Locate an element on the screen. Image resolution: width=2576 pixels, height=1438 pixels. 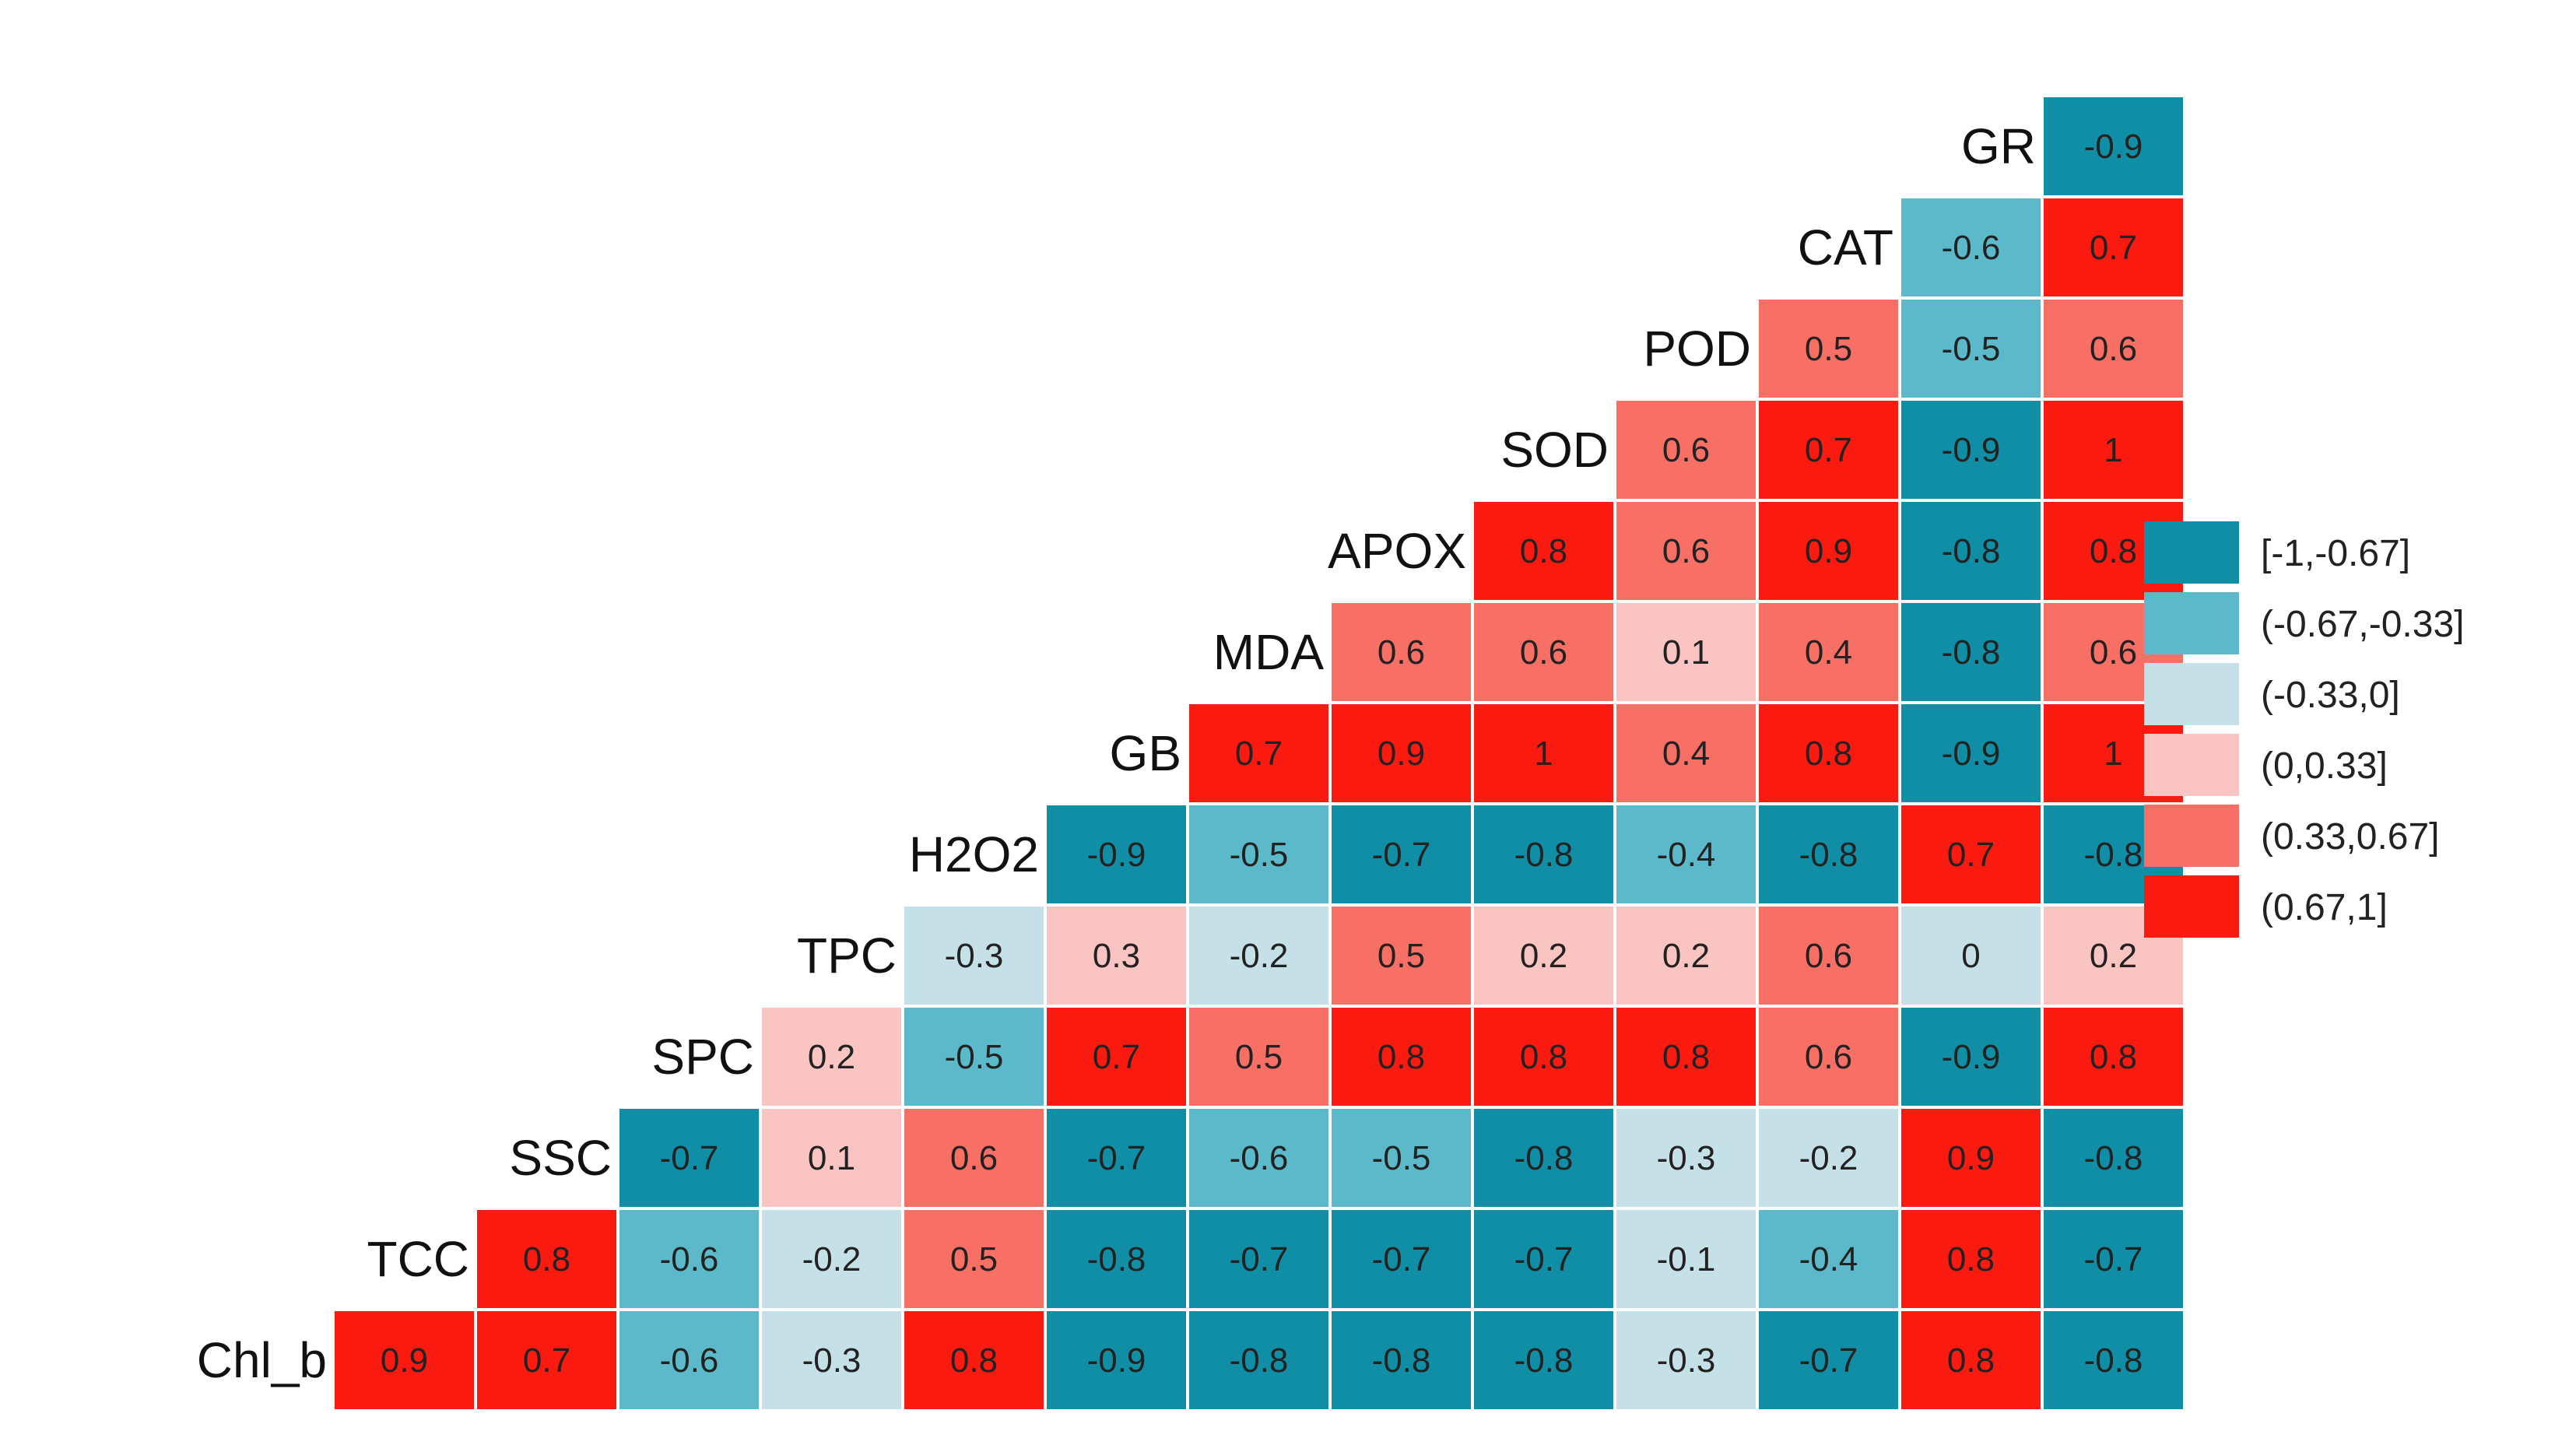
legend-label: (-0.67,-0.33] is located at coordinates (2363, 624).